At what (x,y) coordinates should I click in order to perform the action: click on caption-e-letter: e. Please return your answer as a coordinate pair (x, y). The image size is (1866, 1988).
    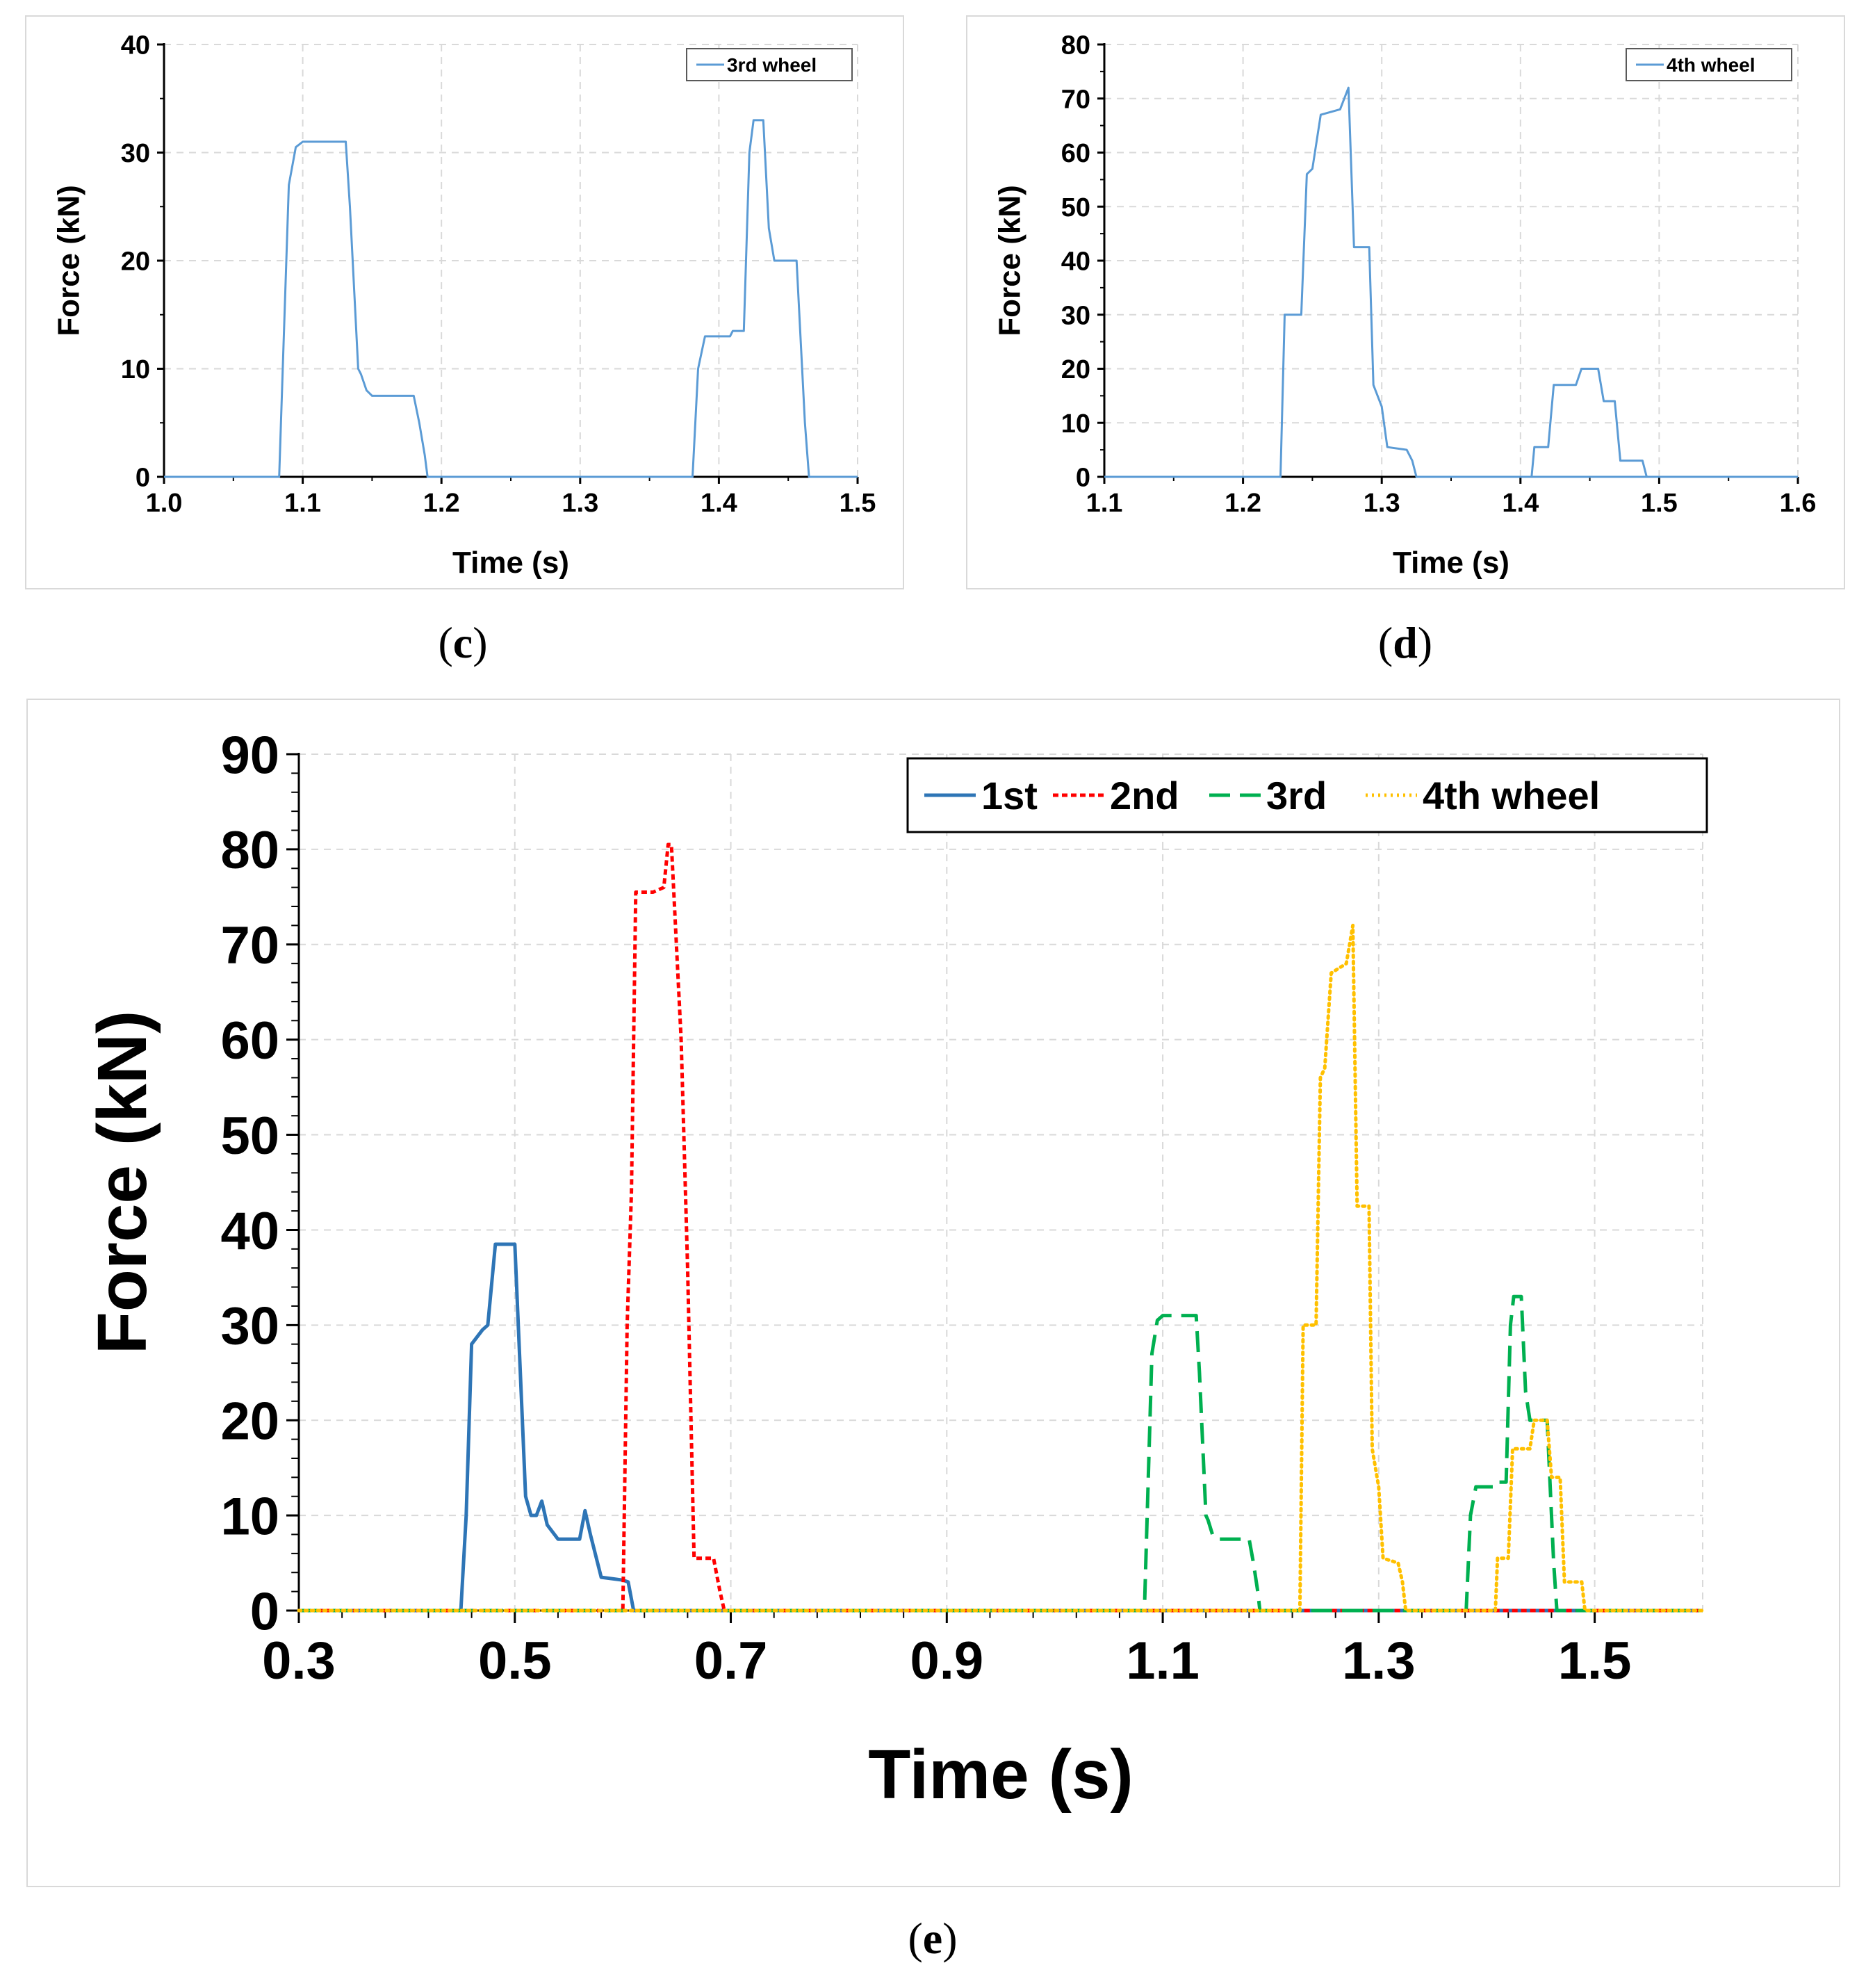
    Looking at the image, I should click on (932, 1939).